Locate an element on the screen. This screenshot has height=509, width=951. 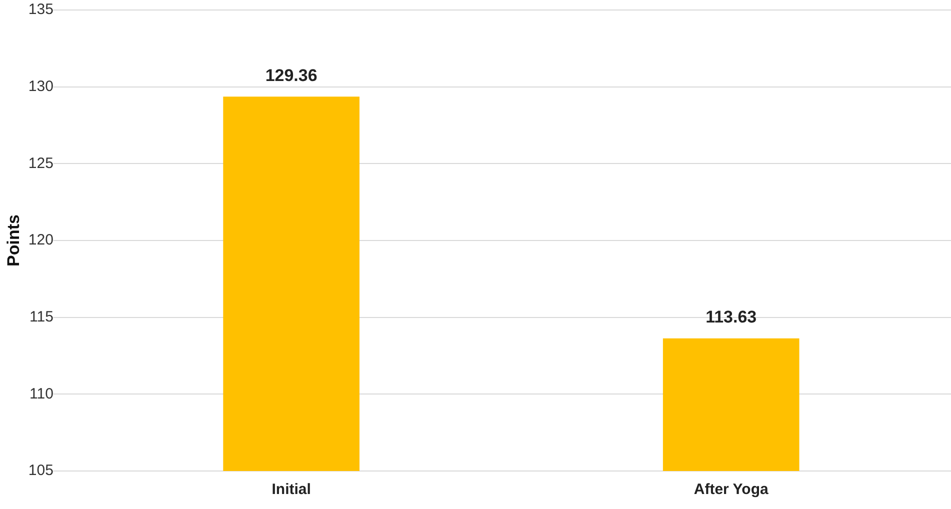
data-label: 113.63 is located at coordinates (731, 317).